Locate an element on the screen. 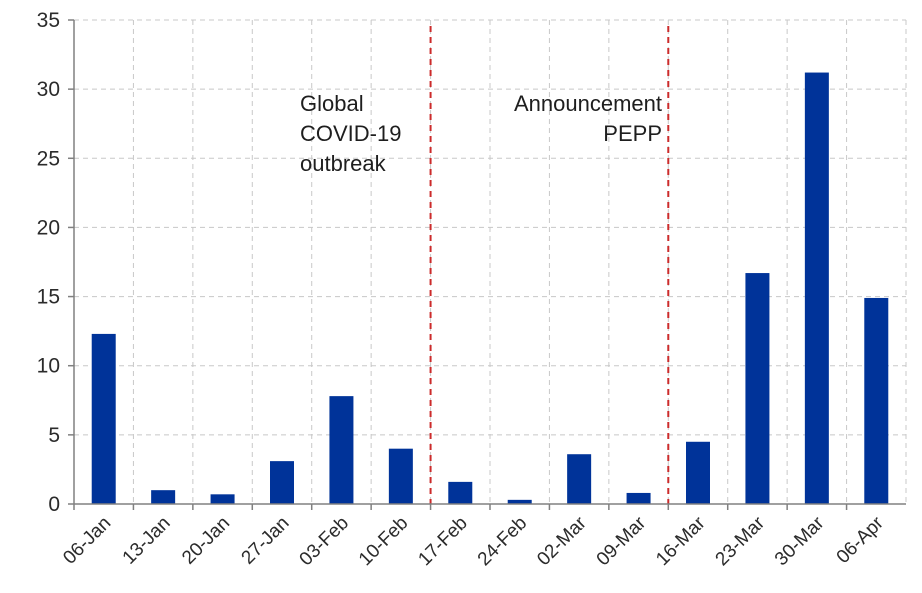  bar-13-jan is located at coordinates (163, 497).